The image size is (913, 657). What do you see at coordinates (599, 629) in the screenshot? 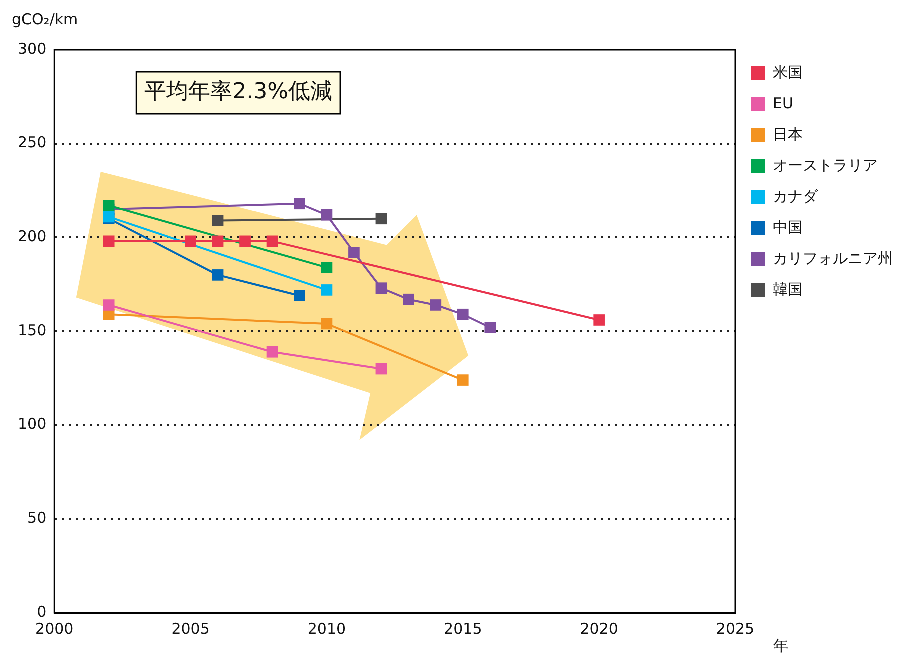
I see `x-tick-label: 2020` at bounding box center [599, 629].